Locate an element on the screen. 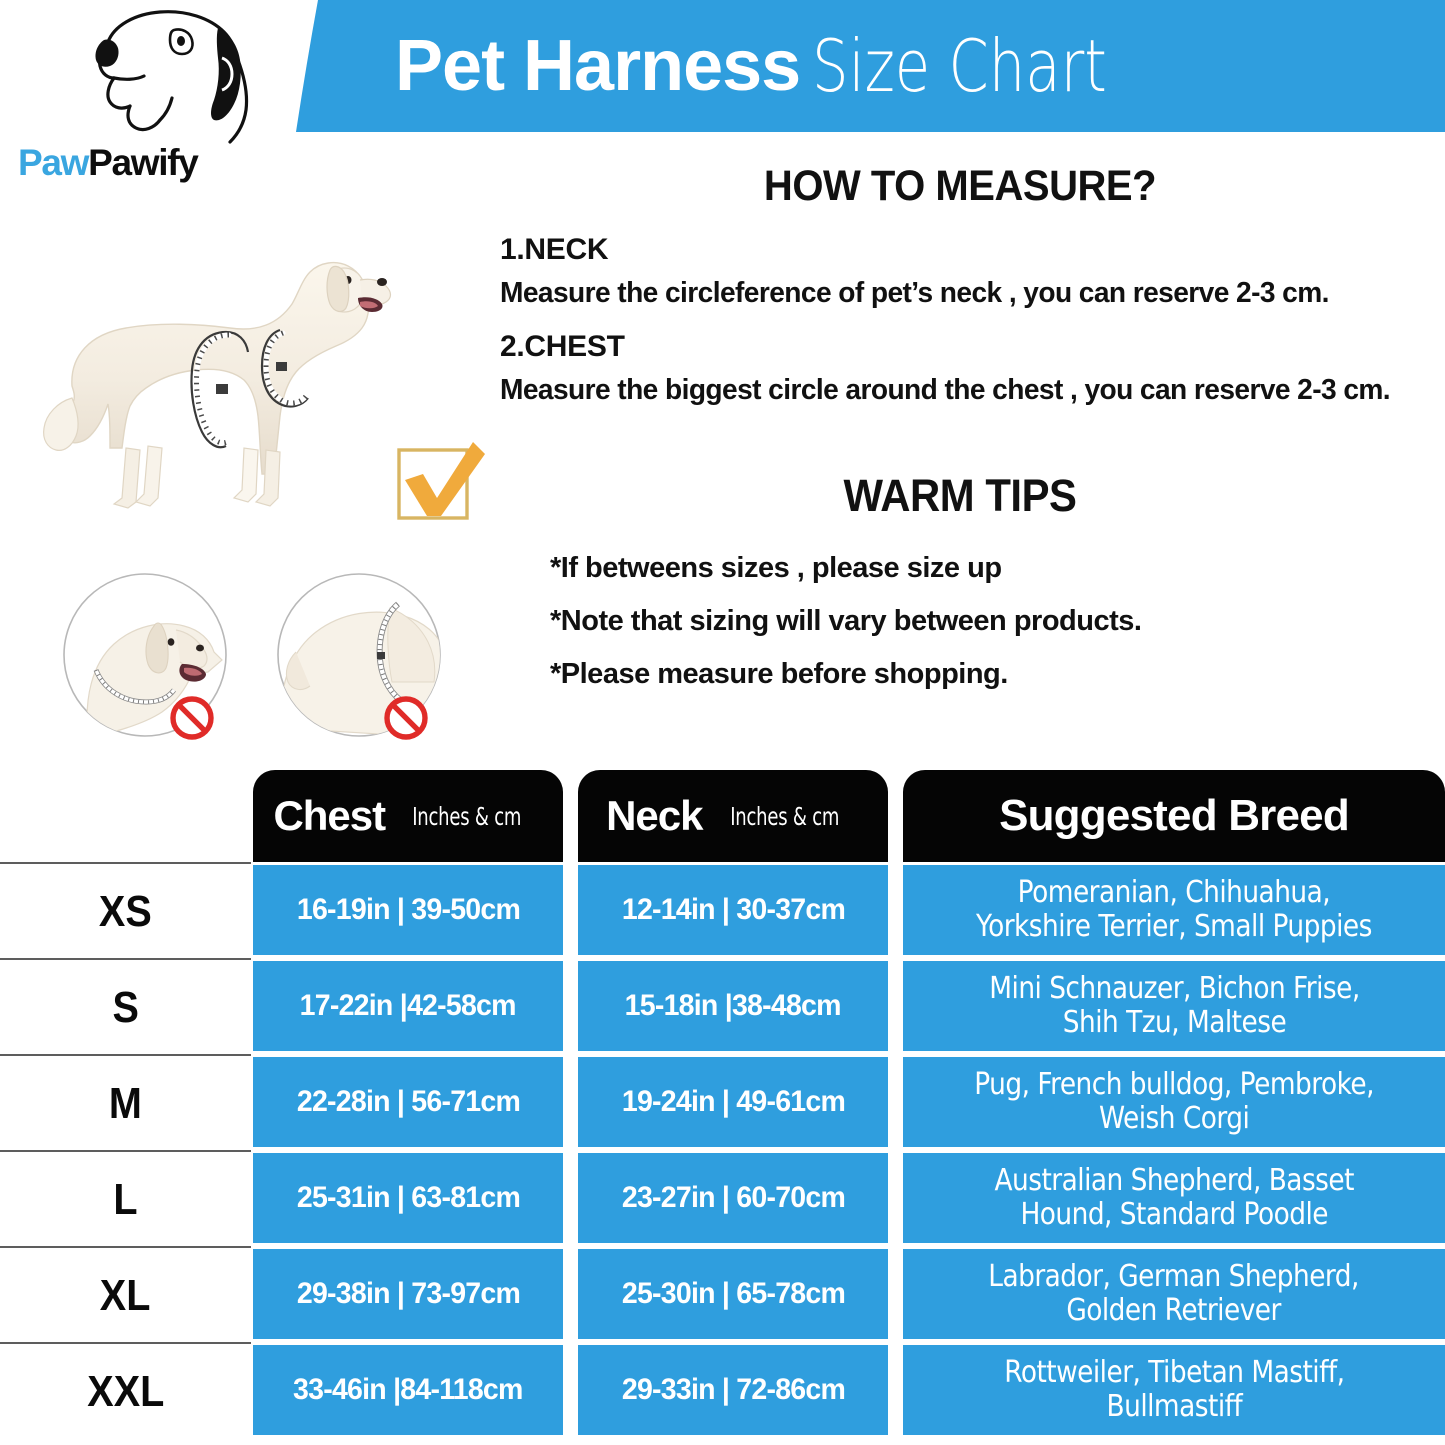 Image resolution: width=1445 pixels, height=1445 pixels. measure-item-label-chest: 2.CHEST is located at coordinates (562, 346).